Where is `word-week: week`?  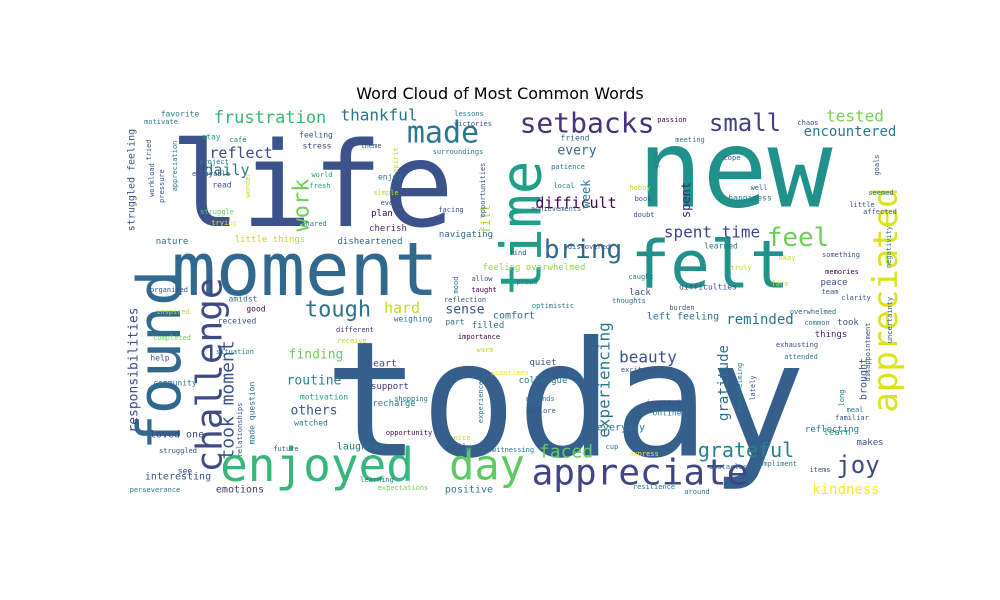
word-week: week is located at coordinates (586, 194).